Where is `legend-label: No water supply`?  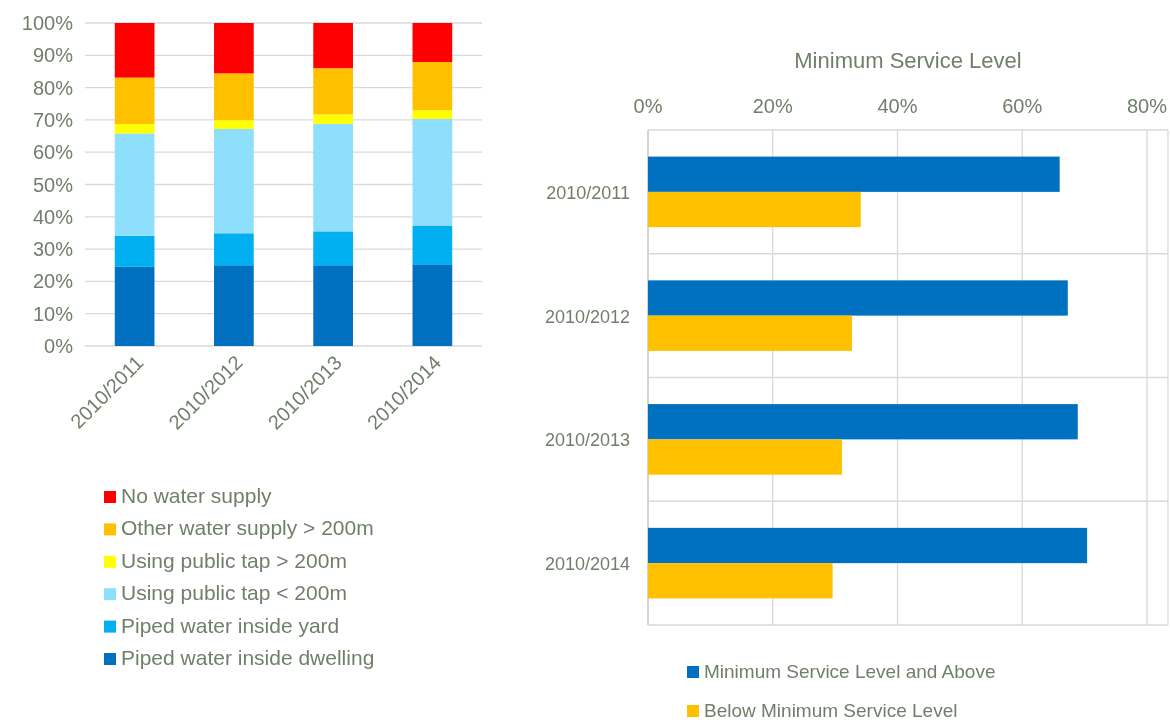
legend-label: No water supply is located at coordinates (197, 495).